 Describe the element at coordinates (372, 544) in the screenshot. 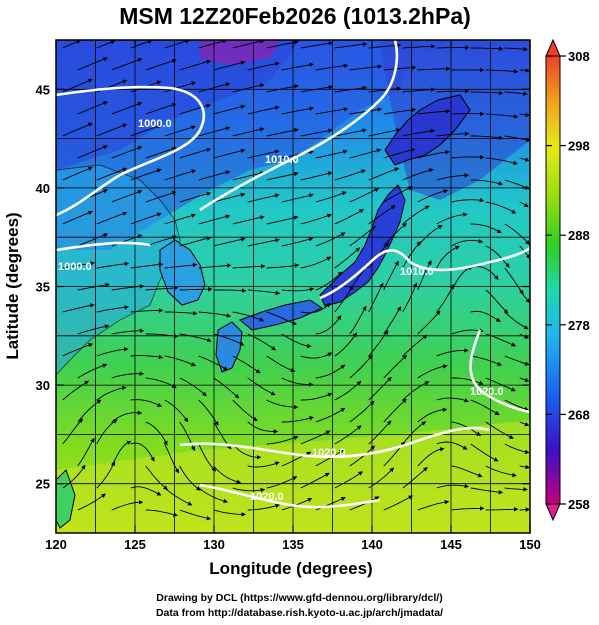

I see `x-tick-label: 140` at that location.